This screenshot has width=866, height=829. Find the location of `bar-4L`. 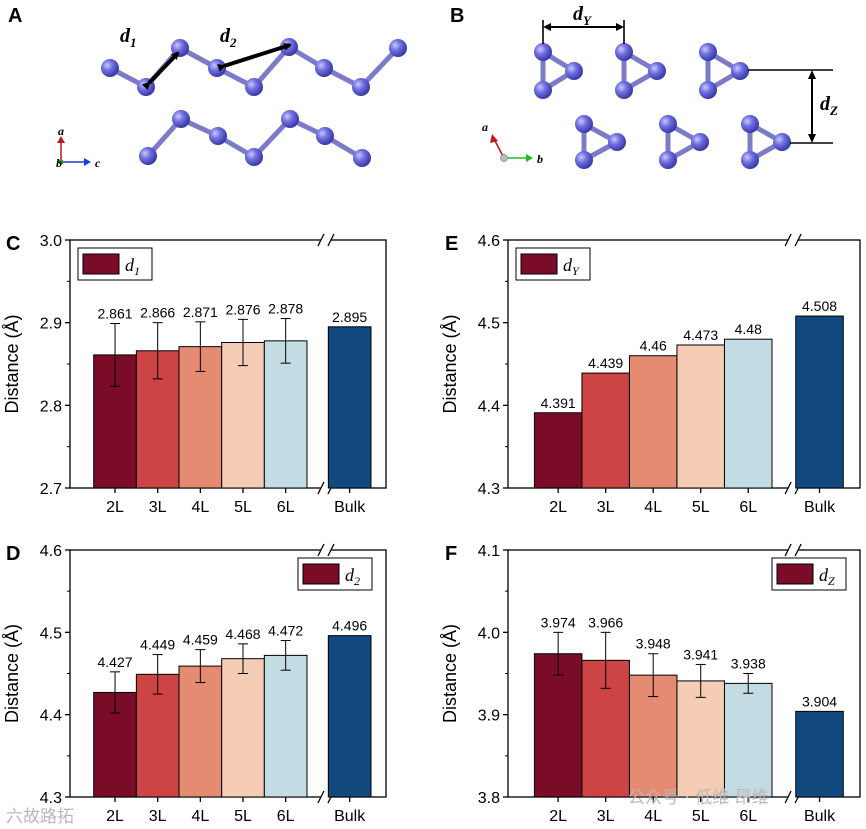

bar-4L is located at coordinates (653, 422).